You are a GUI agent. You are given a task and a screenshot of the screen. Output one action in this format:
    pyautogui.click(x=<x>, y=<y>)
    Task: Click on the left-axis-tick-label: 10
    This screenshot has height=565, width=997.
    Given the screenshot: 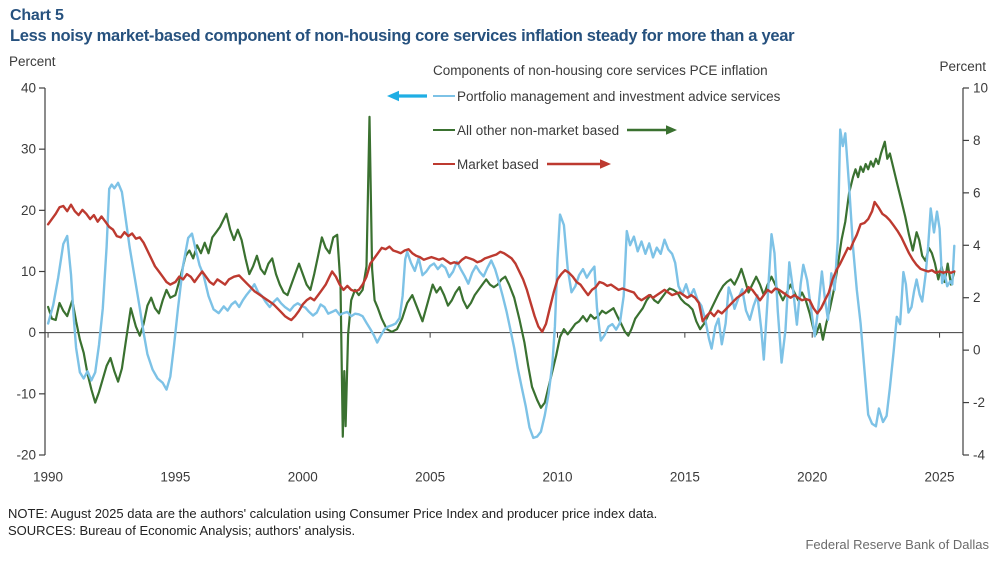 What is the action you would take?
    pyautogui.click(x=28, y=271)
    